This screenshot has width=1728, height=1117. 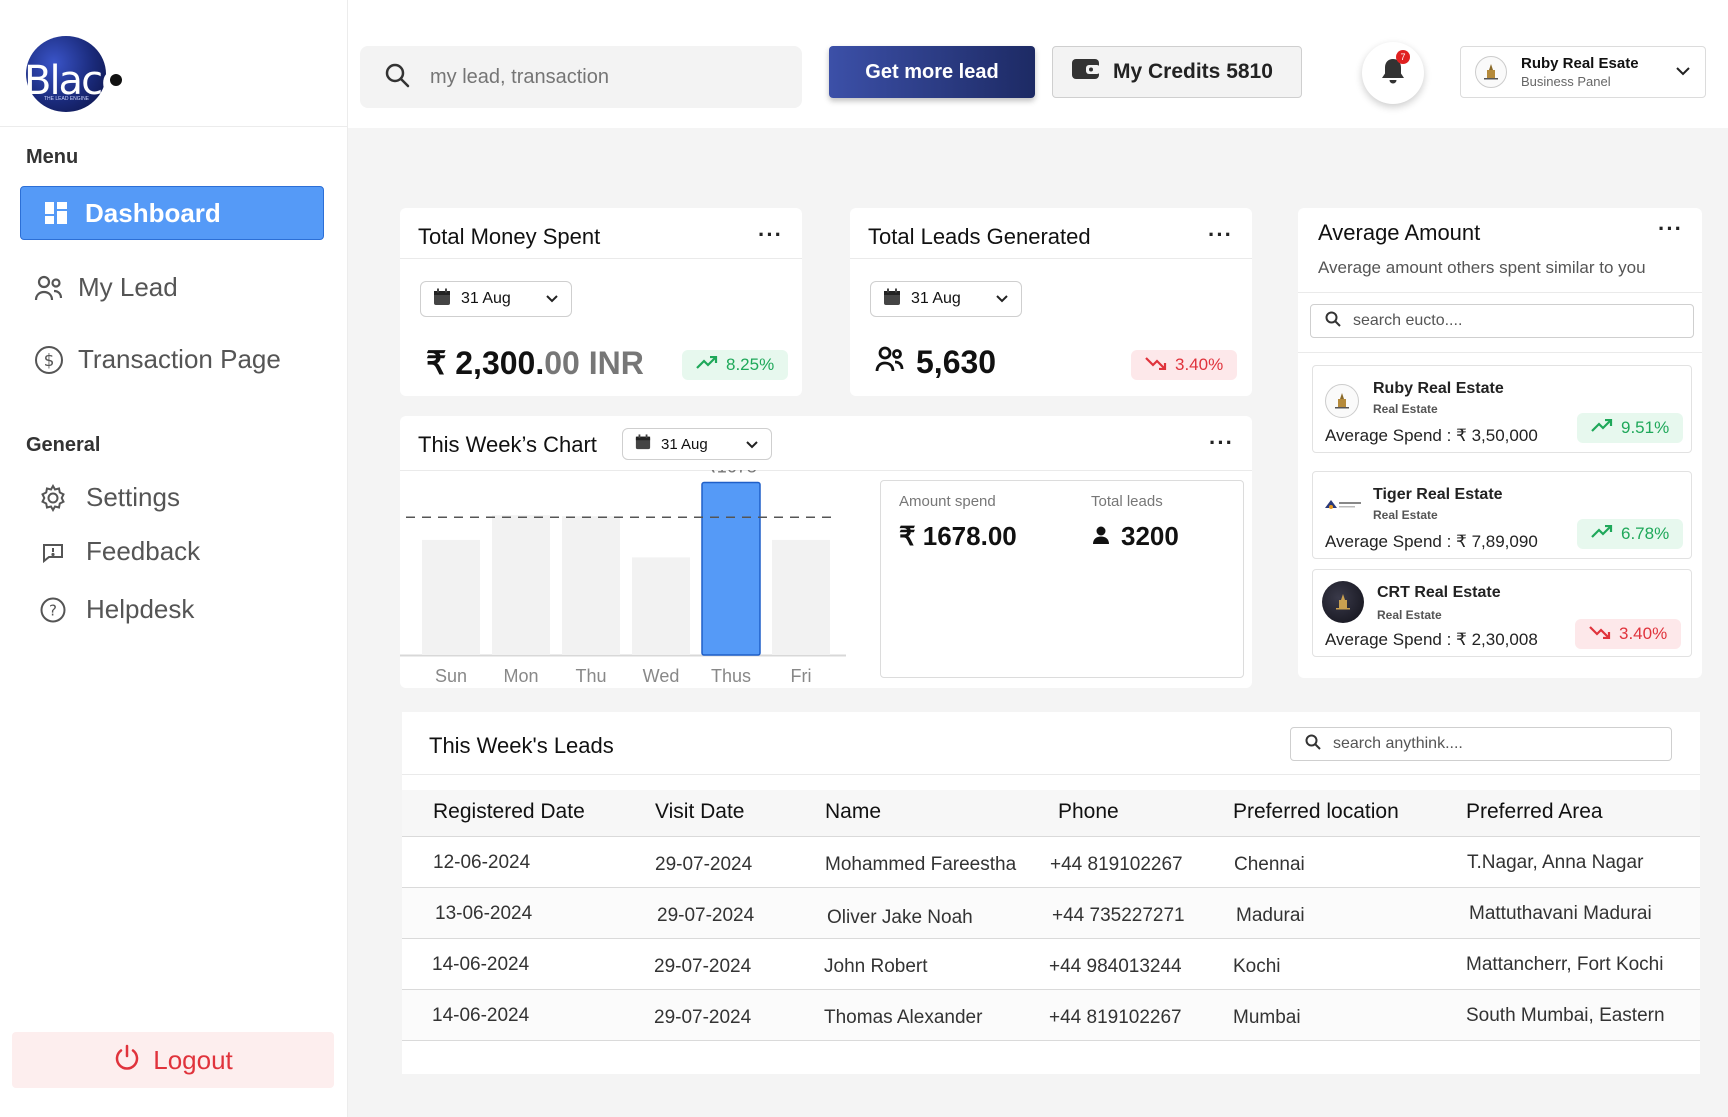 What do you see at coordinates (485, 363) in the screenshot?
I see `money-value-main: ₹ 2,300.` at bounding box center [485, 363].